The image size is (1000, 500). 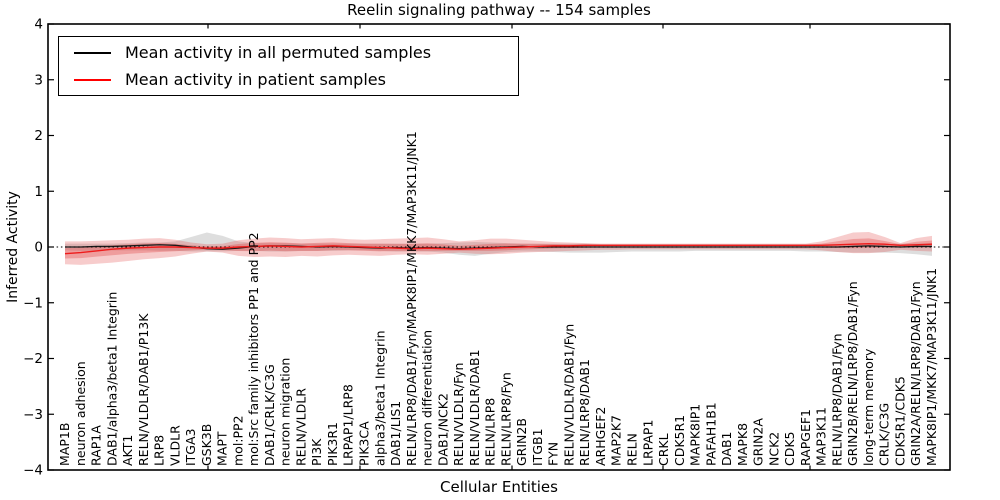 I want to click on x-tick-label: DAB1/NCK2, so click(x=442, y=429).